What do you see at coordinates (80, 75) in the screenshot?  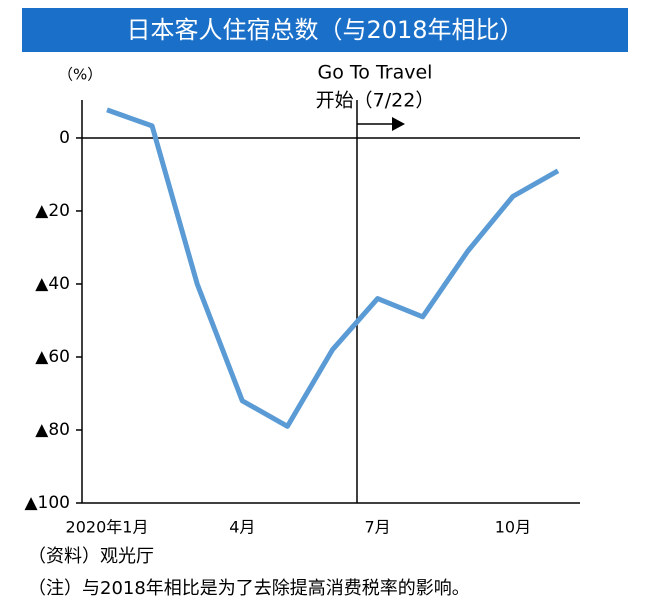 I see `y-unit: （%）` at bounding box center [80, 75].